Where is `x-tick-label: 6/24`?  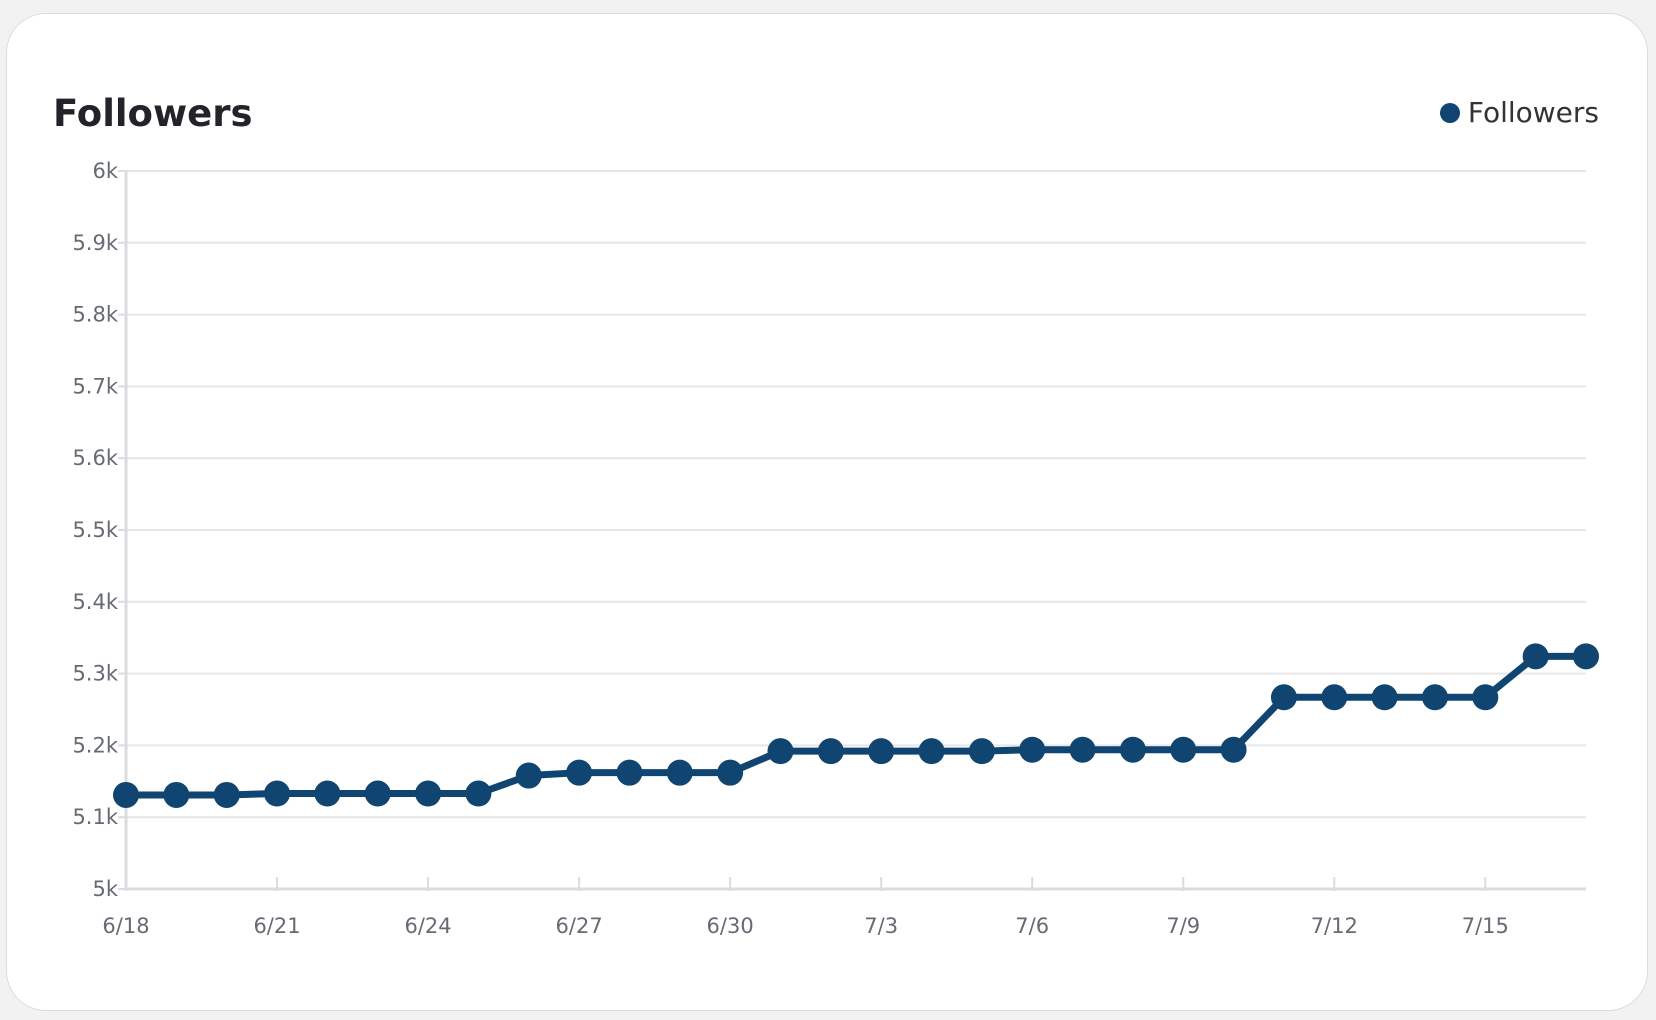 x-tick-label: 6/24 is located at coordinates (427, 926).